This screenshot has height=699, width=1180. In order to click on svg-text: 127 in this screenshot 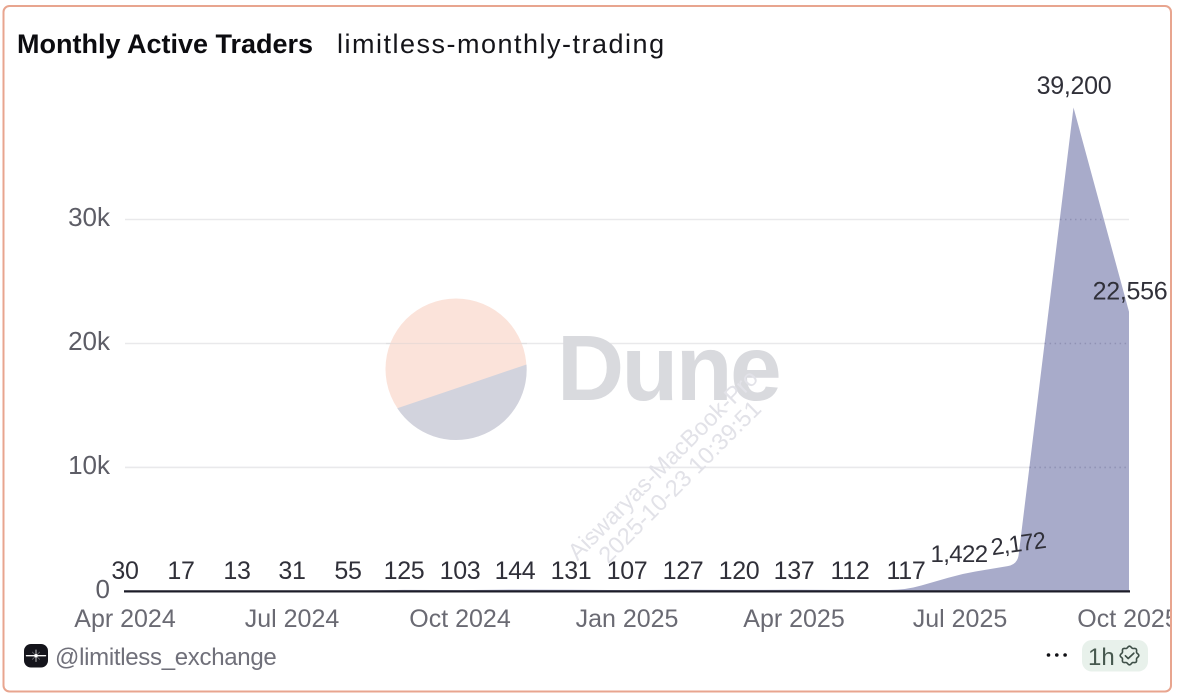, I will do `click(683, 571)`.